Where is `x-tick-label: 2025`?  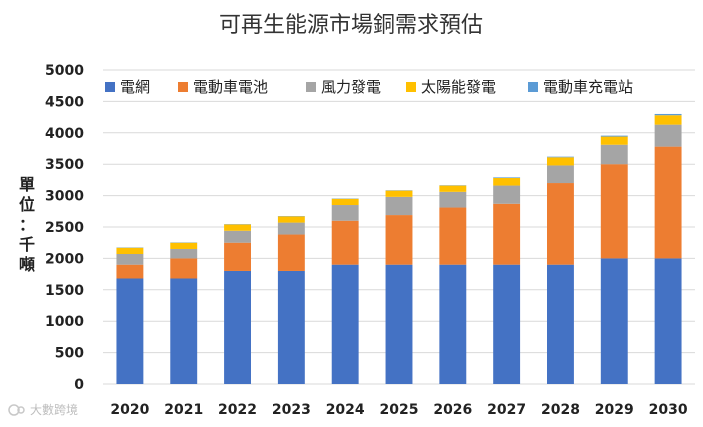
x-tick-label: 2025 is located at coordinates (399, 410).